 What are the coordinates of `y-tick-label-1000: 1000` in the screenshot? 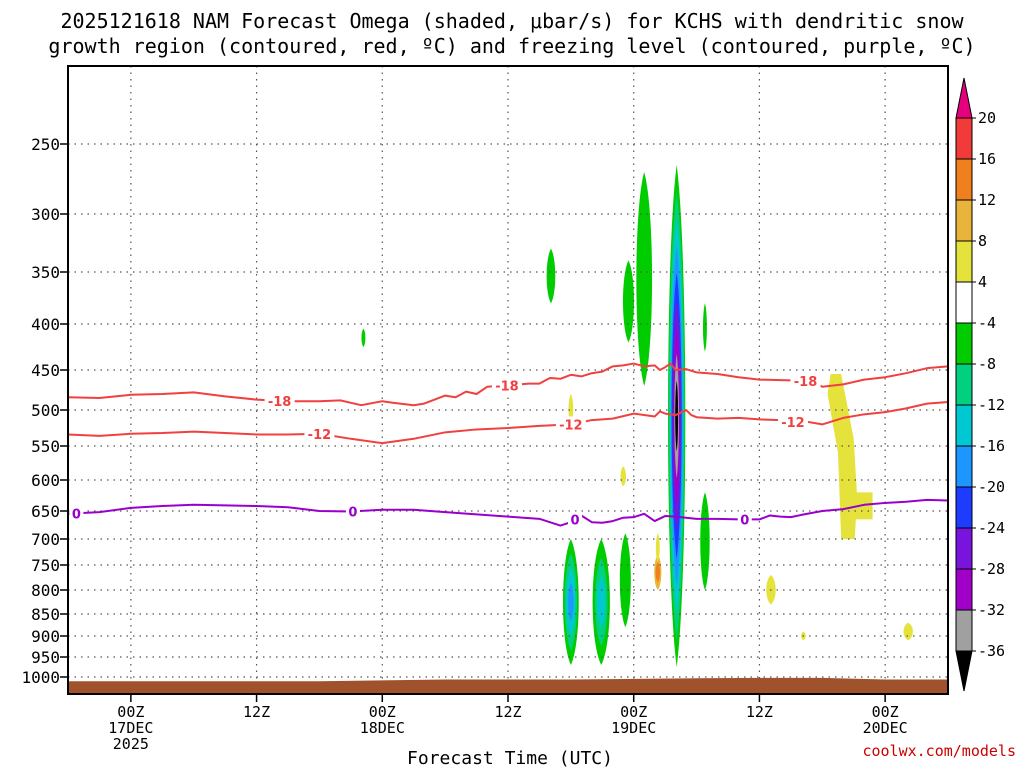 It's located at (40, 677).